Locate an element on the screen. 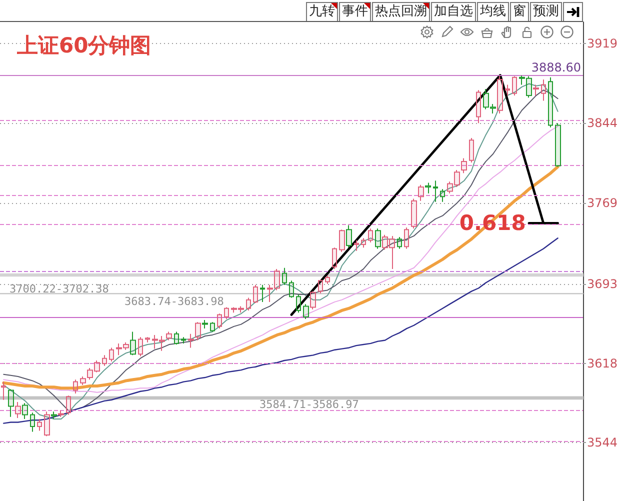 The width and height of the screenshot is (640, 501). y-tick-label: 3844 is located at coordinates (602, 123).